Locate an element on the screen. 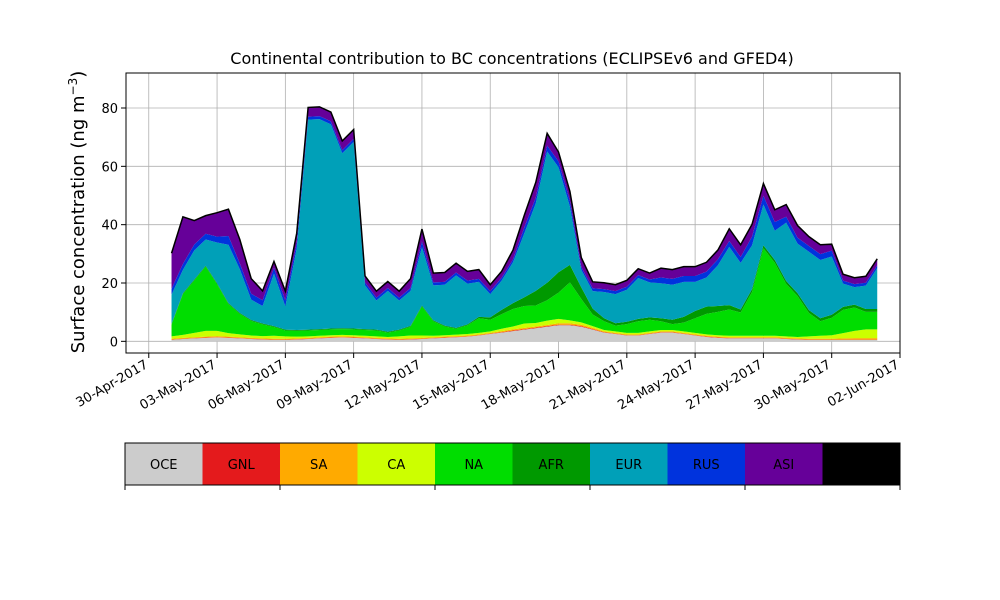 This screenshot has height=600, width=1000. legend-swatch-gnl is located at coordinates (241, 464).